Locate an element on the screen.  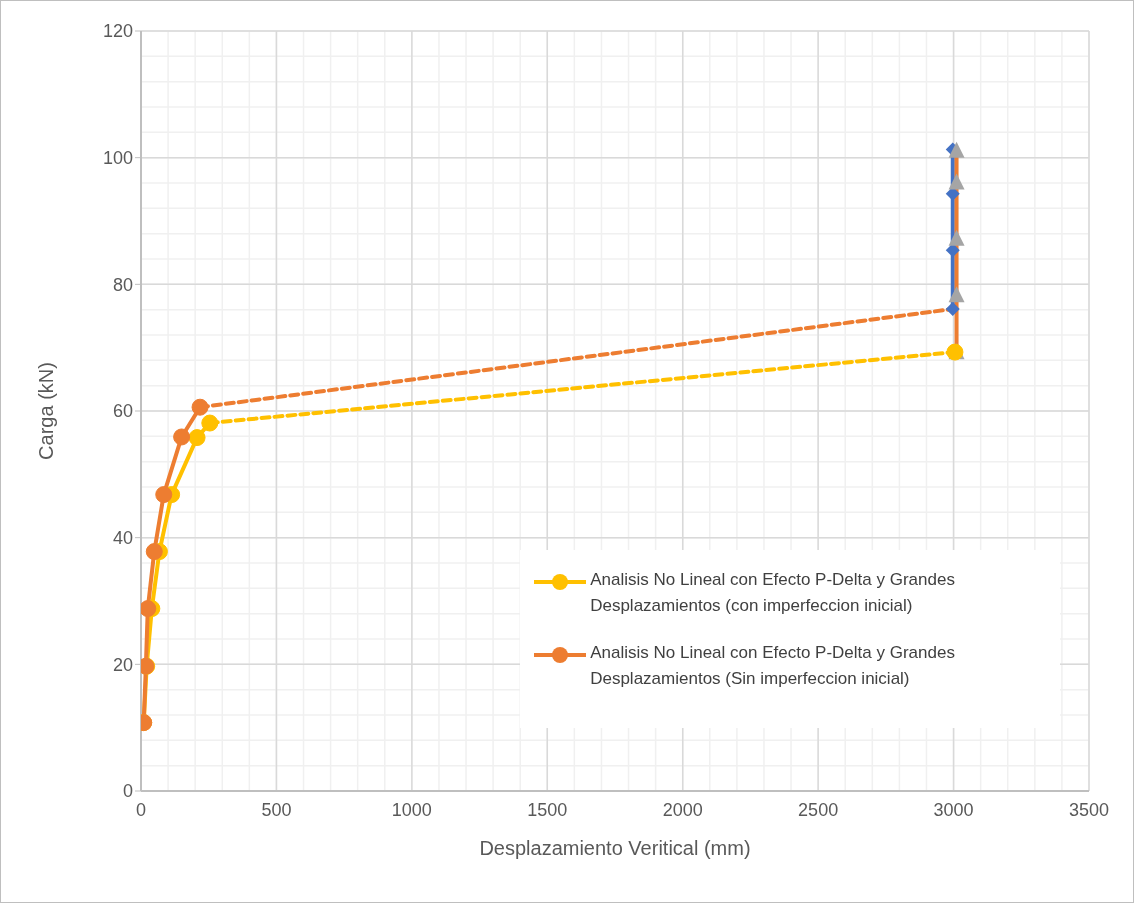
y-tick-label: 80 is located at coordinates (122, 284).